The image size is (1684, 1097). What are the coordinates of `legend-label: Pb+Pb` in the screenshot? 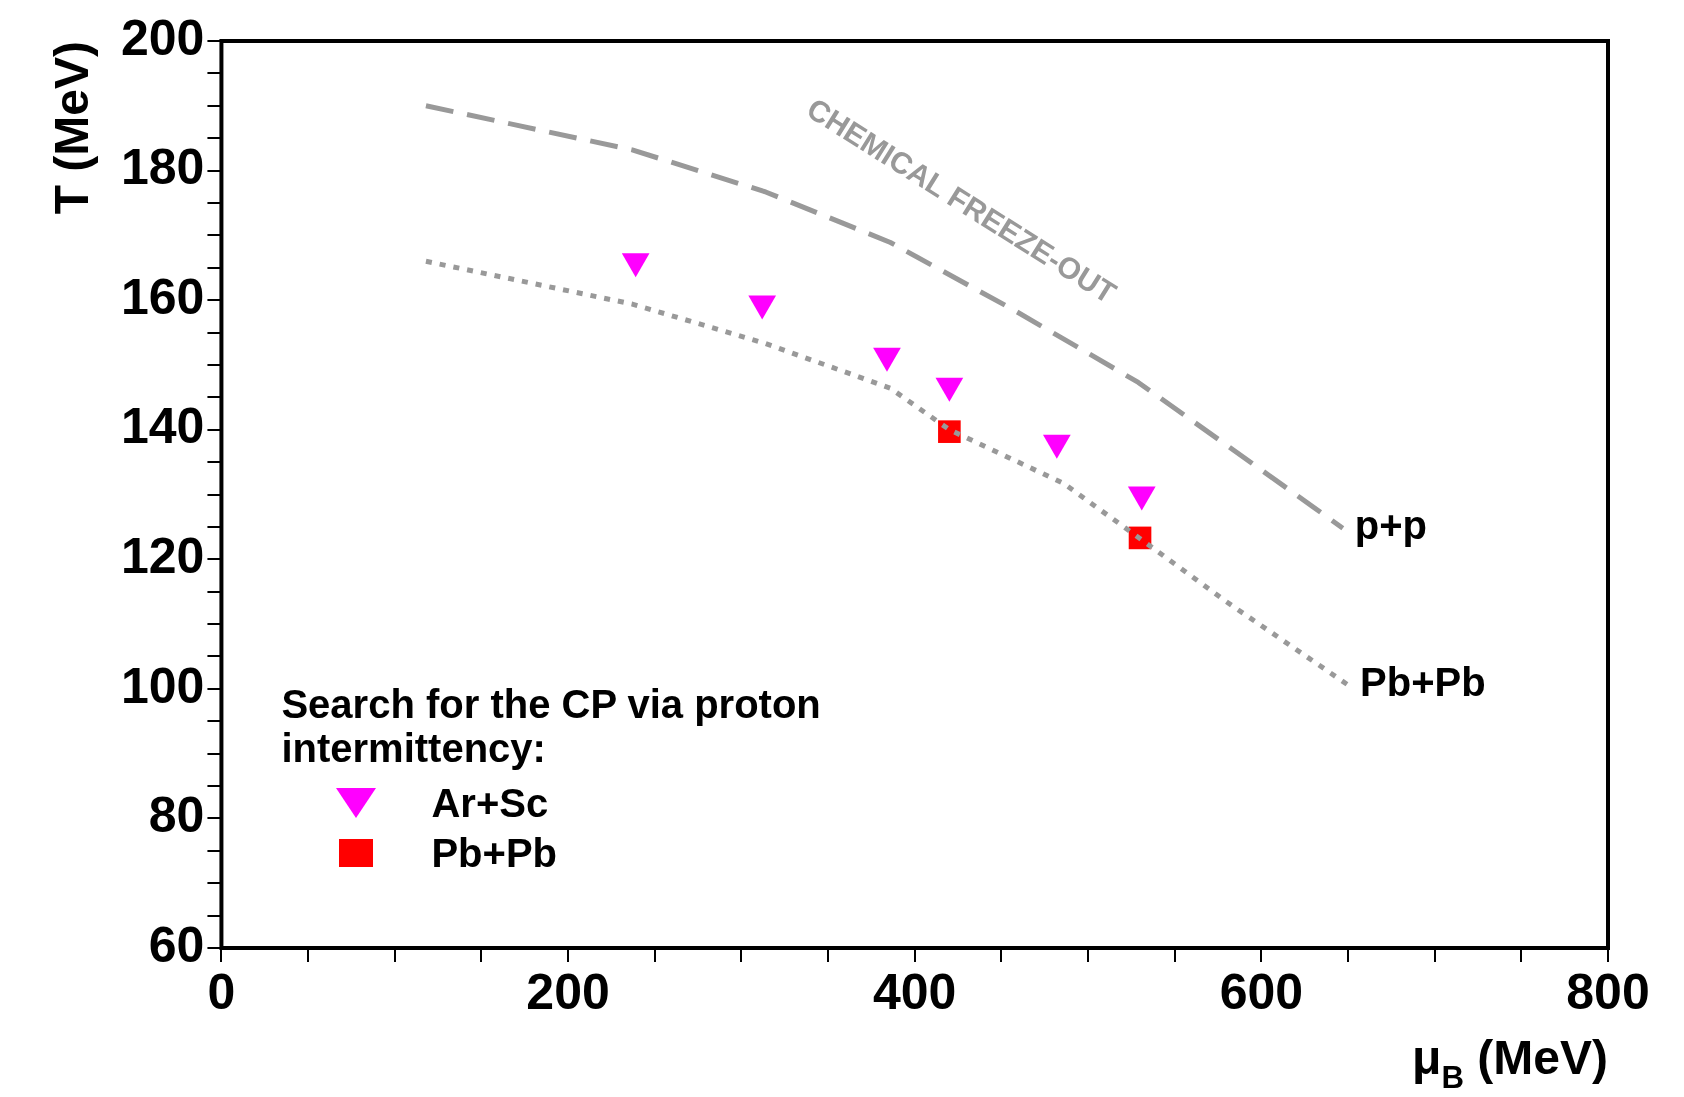 It's located at (494, 853).